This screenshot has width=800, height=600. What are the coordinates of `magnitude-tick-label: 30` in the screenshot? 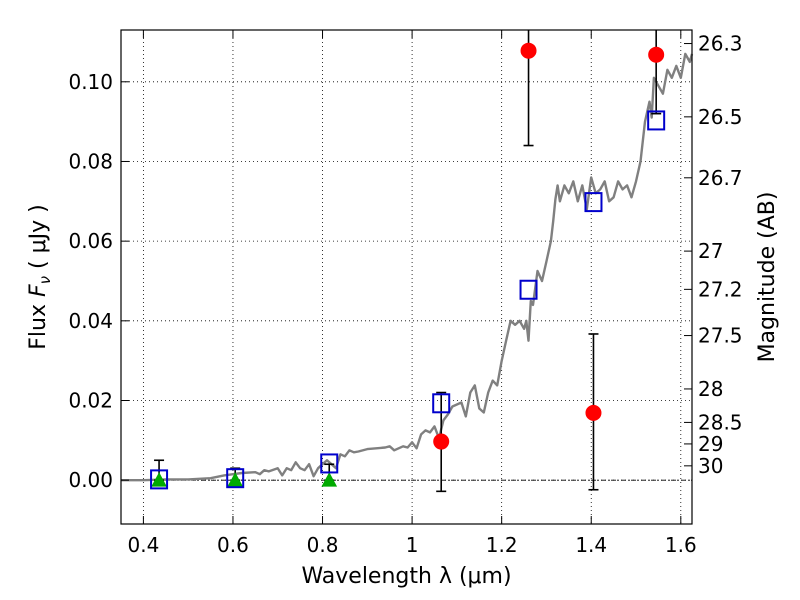 It's located at (710, 466).